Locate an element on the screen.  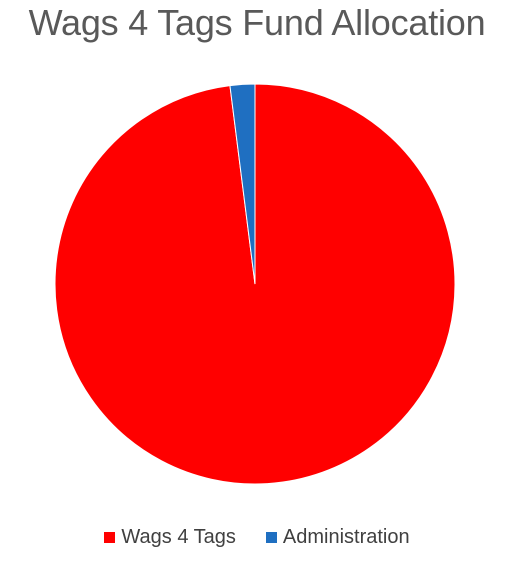
legend-item-administration: Administration is located at coordinates (337, 537).